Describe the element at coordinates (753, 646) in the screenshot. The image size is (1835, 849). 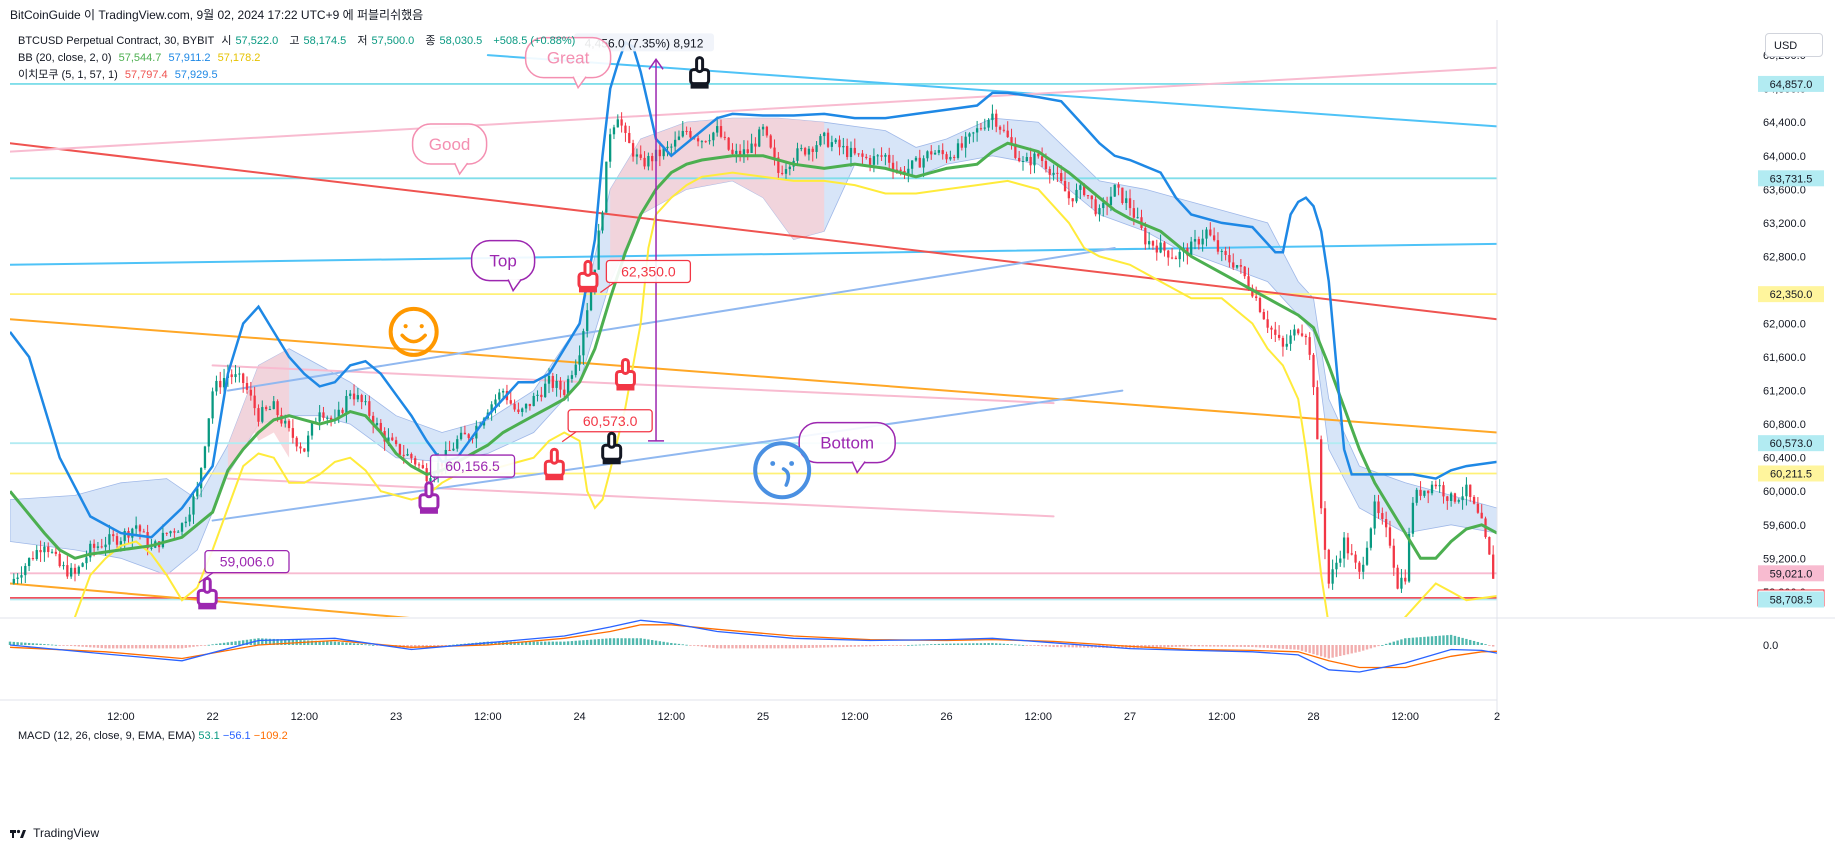
I see `macd-pane` at that location.